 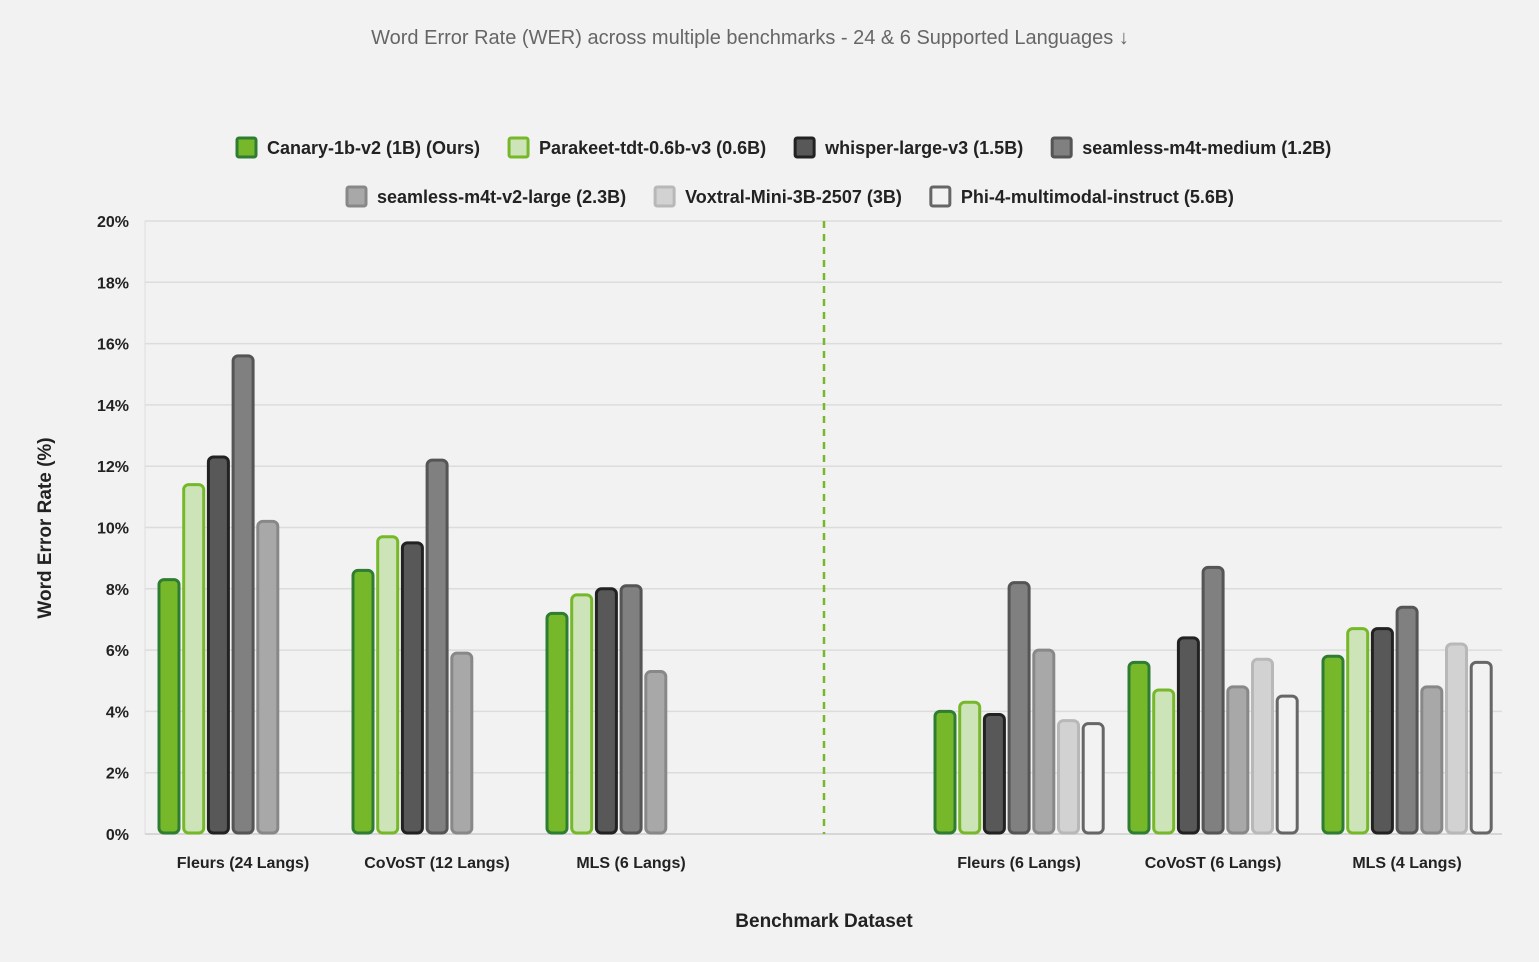 I want to click on y-tick-label: 10%, so click(x=113, y=529).